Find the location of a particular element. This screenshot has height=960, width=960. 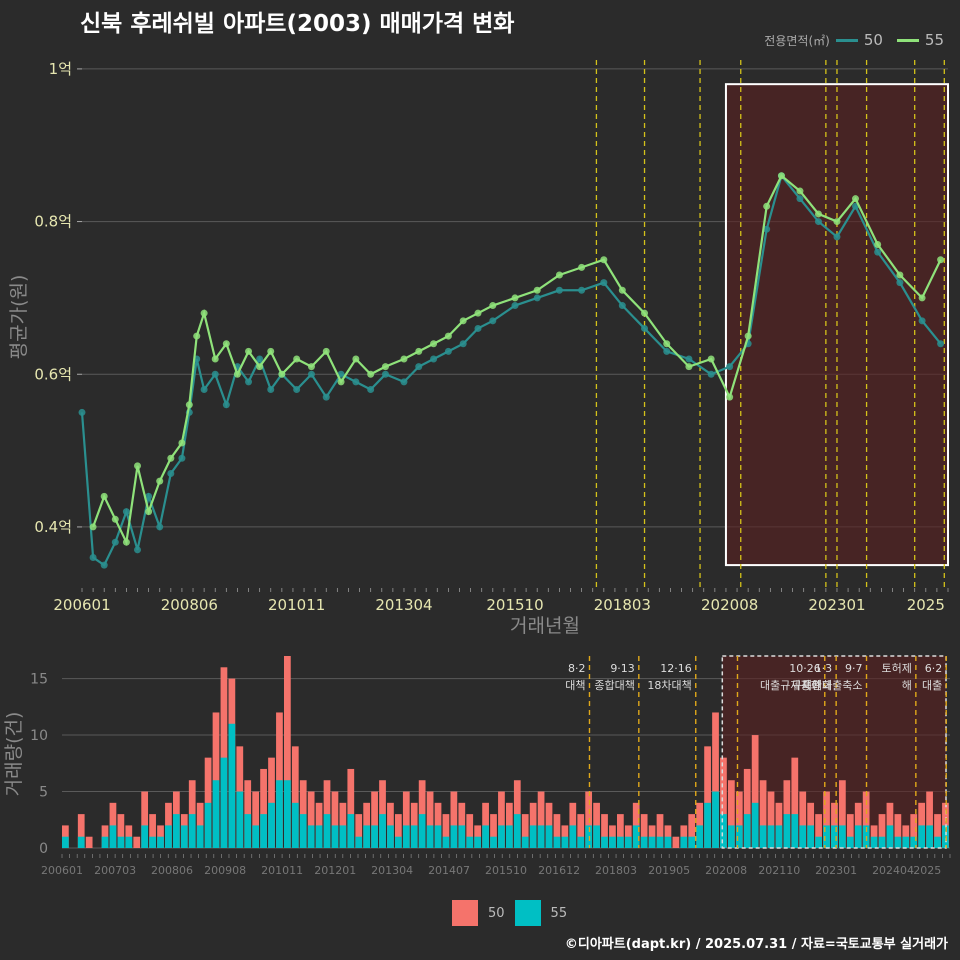

bottom-x-tick-label: 201905 is located at coordinates (669, 870).